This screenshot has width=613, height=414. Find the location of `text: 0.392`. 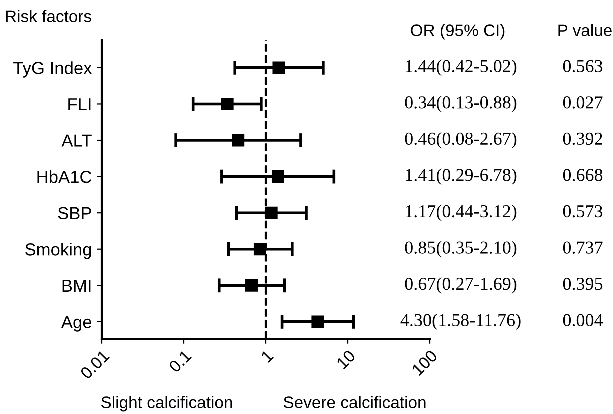

text: 0.392 is located at coordinates (582, 139).